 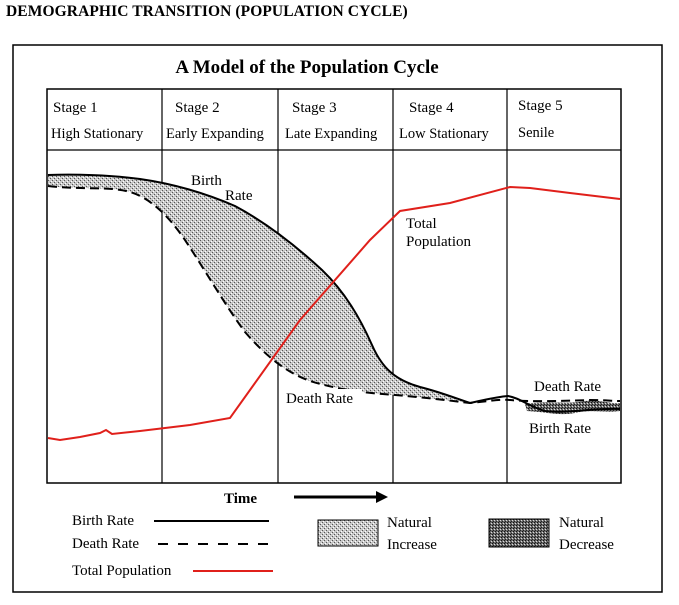 What do you see at coordinates (409, 523) in the screenshot?
I see `legend-natural-increase-label: Natural` at bounding box center [409, 523].